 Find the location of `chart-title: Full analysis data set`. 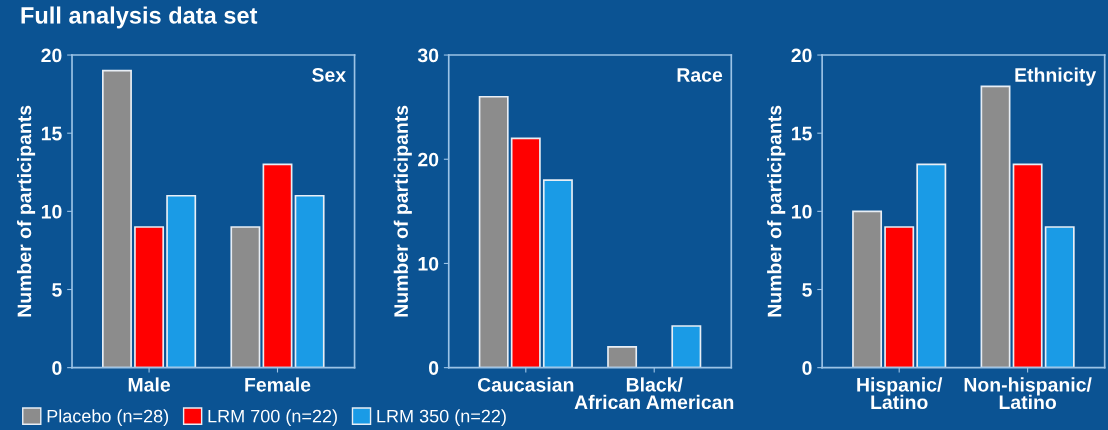

chart-title: Full analysis data set is located at coordinates (139, 17).